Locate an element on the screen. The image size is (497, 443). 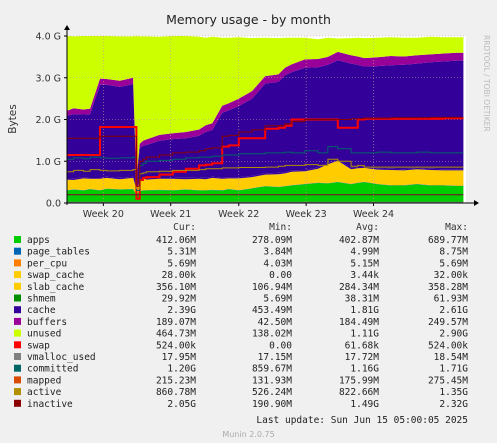
legend-value-avg: 1.49G is located at coordinates (364, 404).